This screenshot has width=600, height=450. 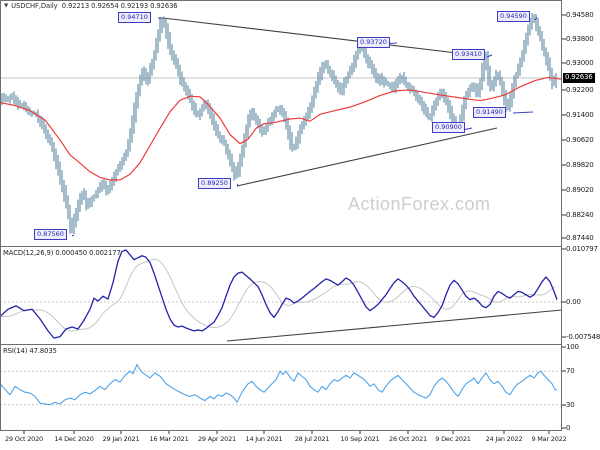 What do you see at coordinates (580, 39) in the screenshot?
I see `y-axis-label: 0.93800` at bounding box center [580, 39].